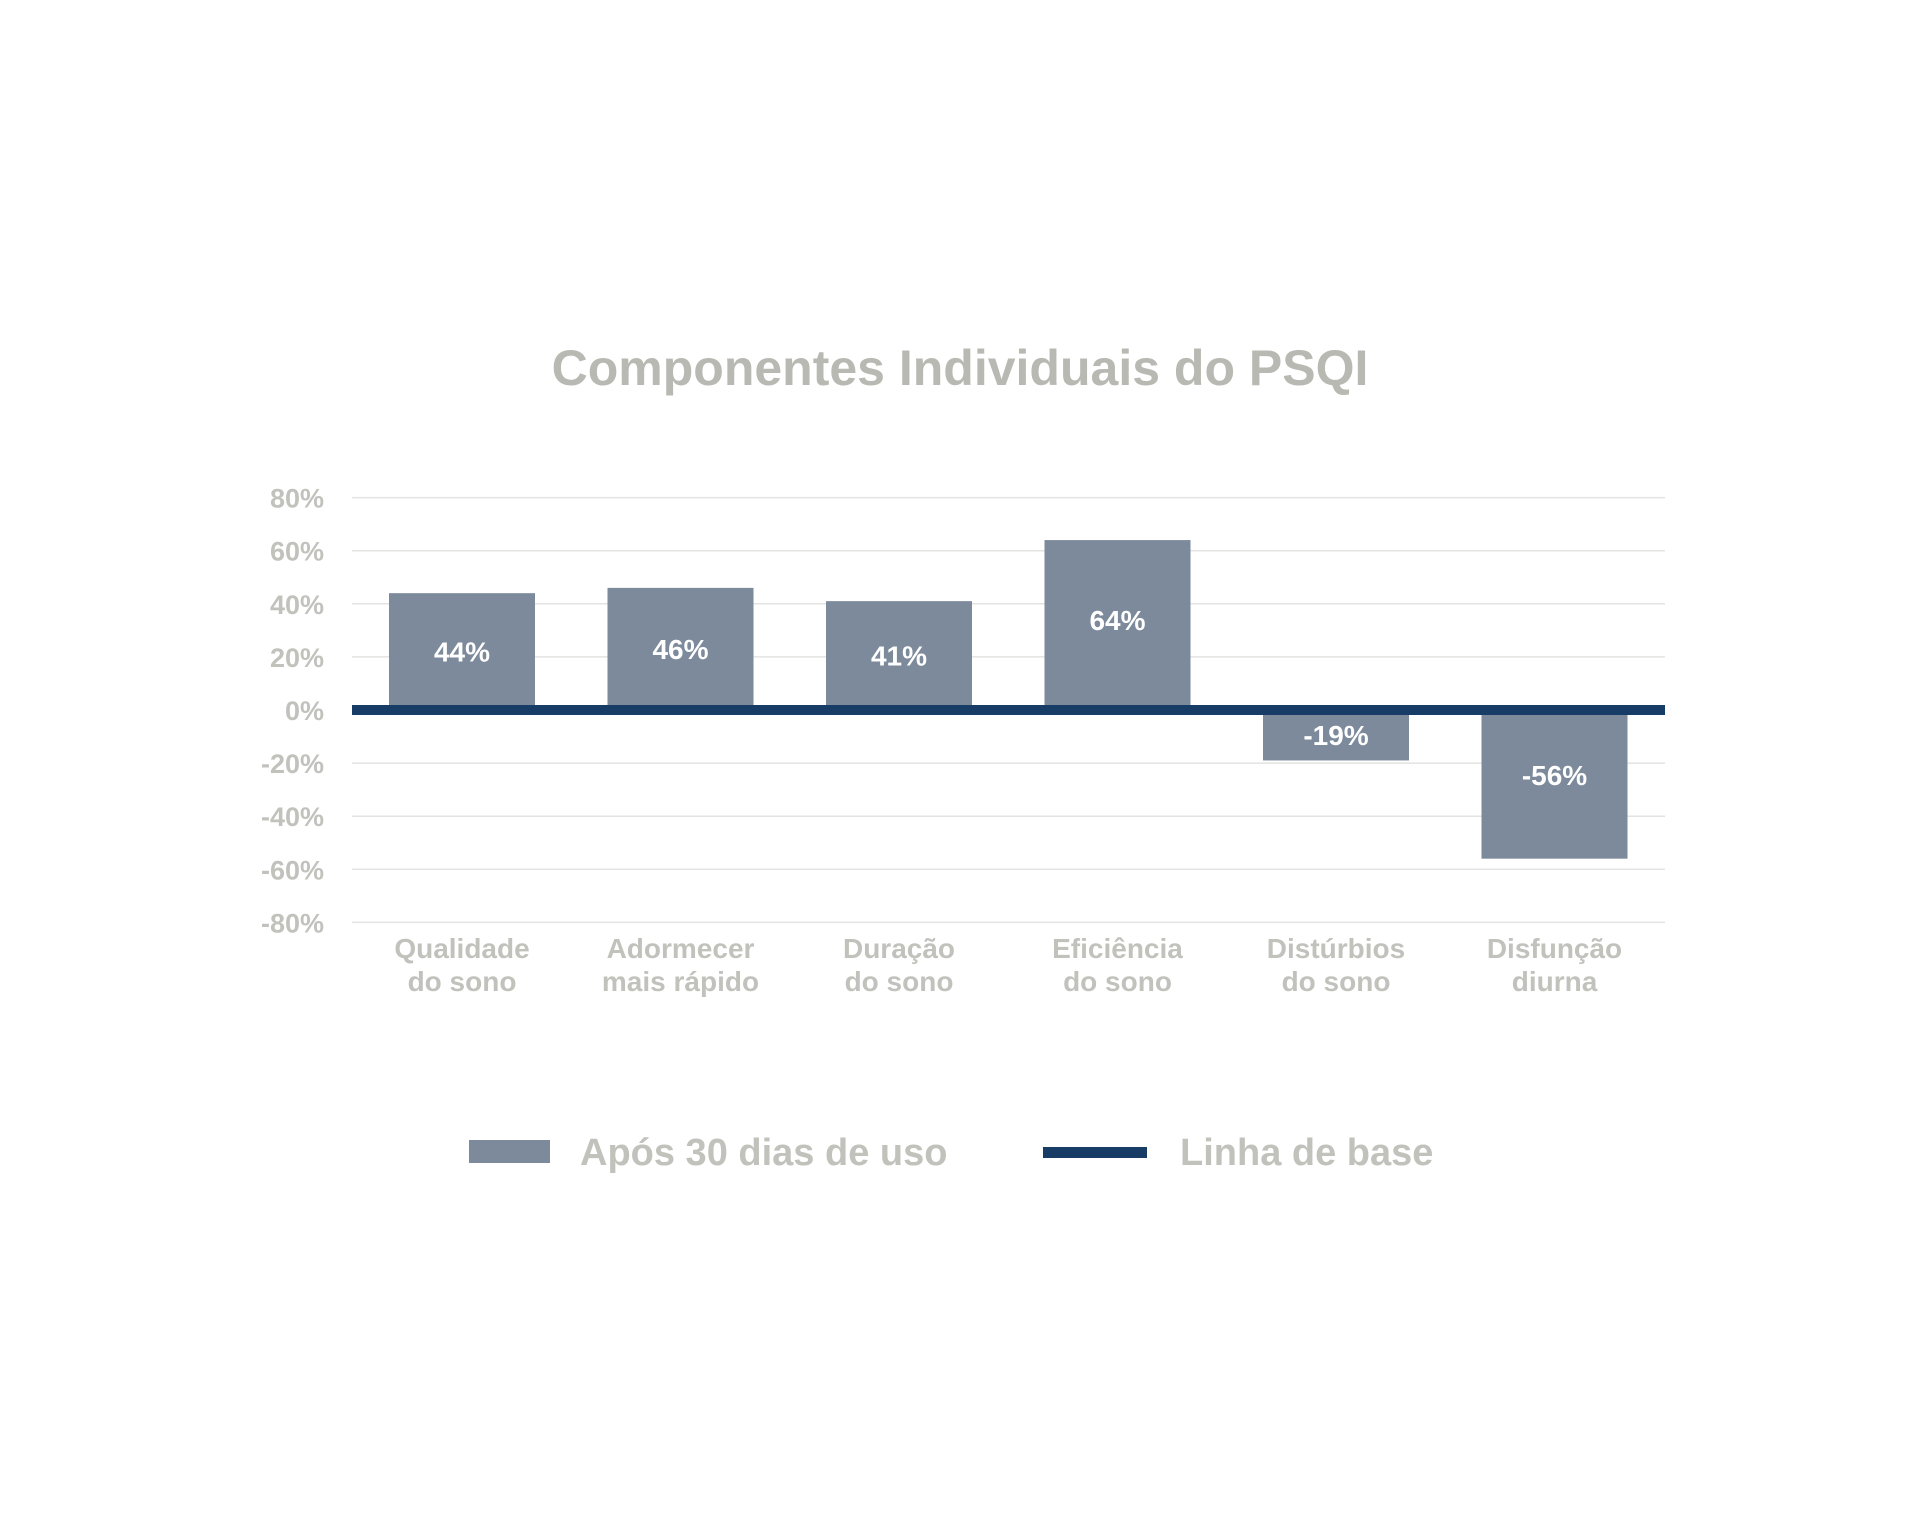 This screenshot has width=1920, height=1514. What do you see at coordinates (292, 764) in the screenshot?
I see `y-tick-label: -20%` at bounding box center [292, 764].